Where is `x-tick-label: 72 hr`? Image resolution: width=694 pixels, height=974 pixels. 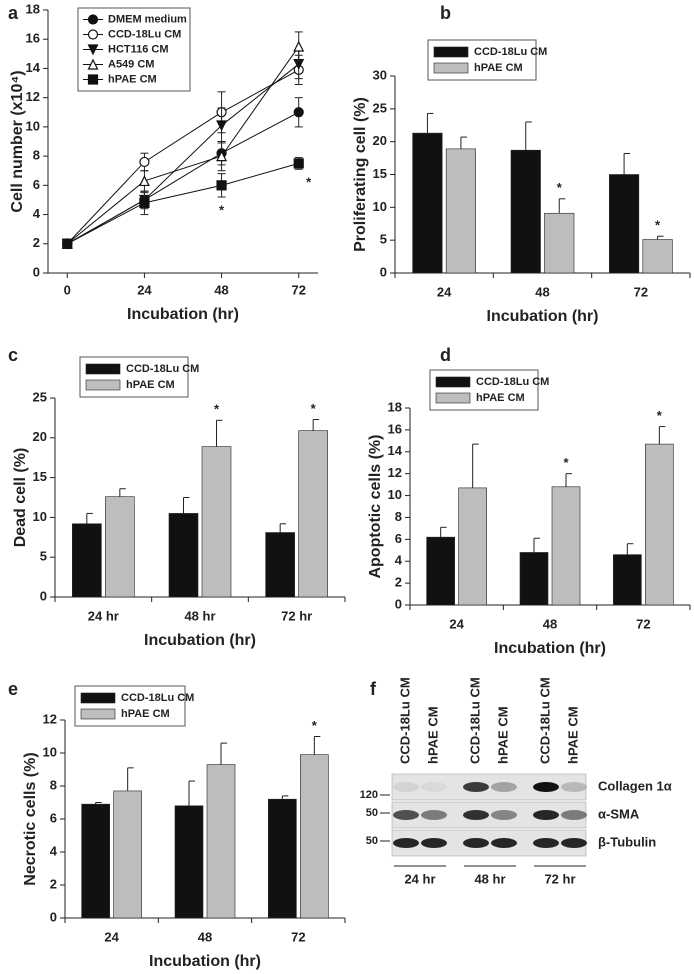
x-tick-label: 72 hr is located at coordinates (296, 615).